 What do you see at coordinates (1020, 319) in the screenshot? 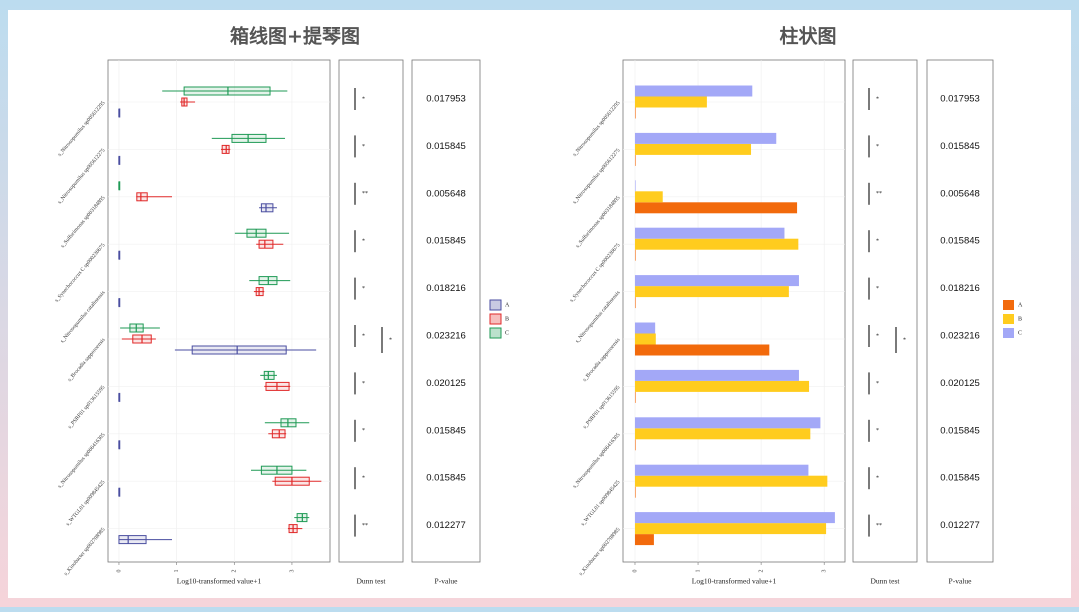
I see `legend-label: B` at bounding box center [1020, 319].